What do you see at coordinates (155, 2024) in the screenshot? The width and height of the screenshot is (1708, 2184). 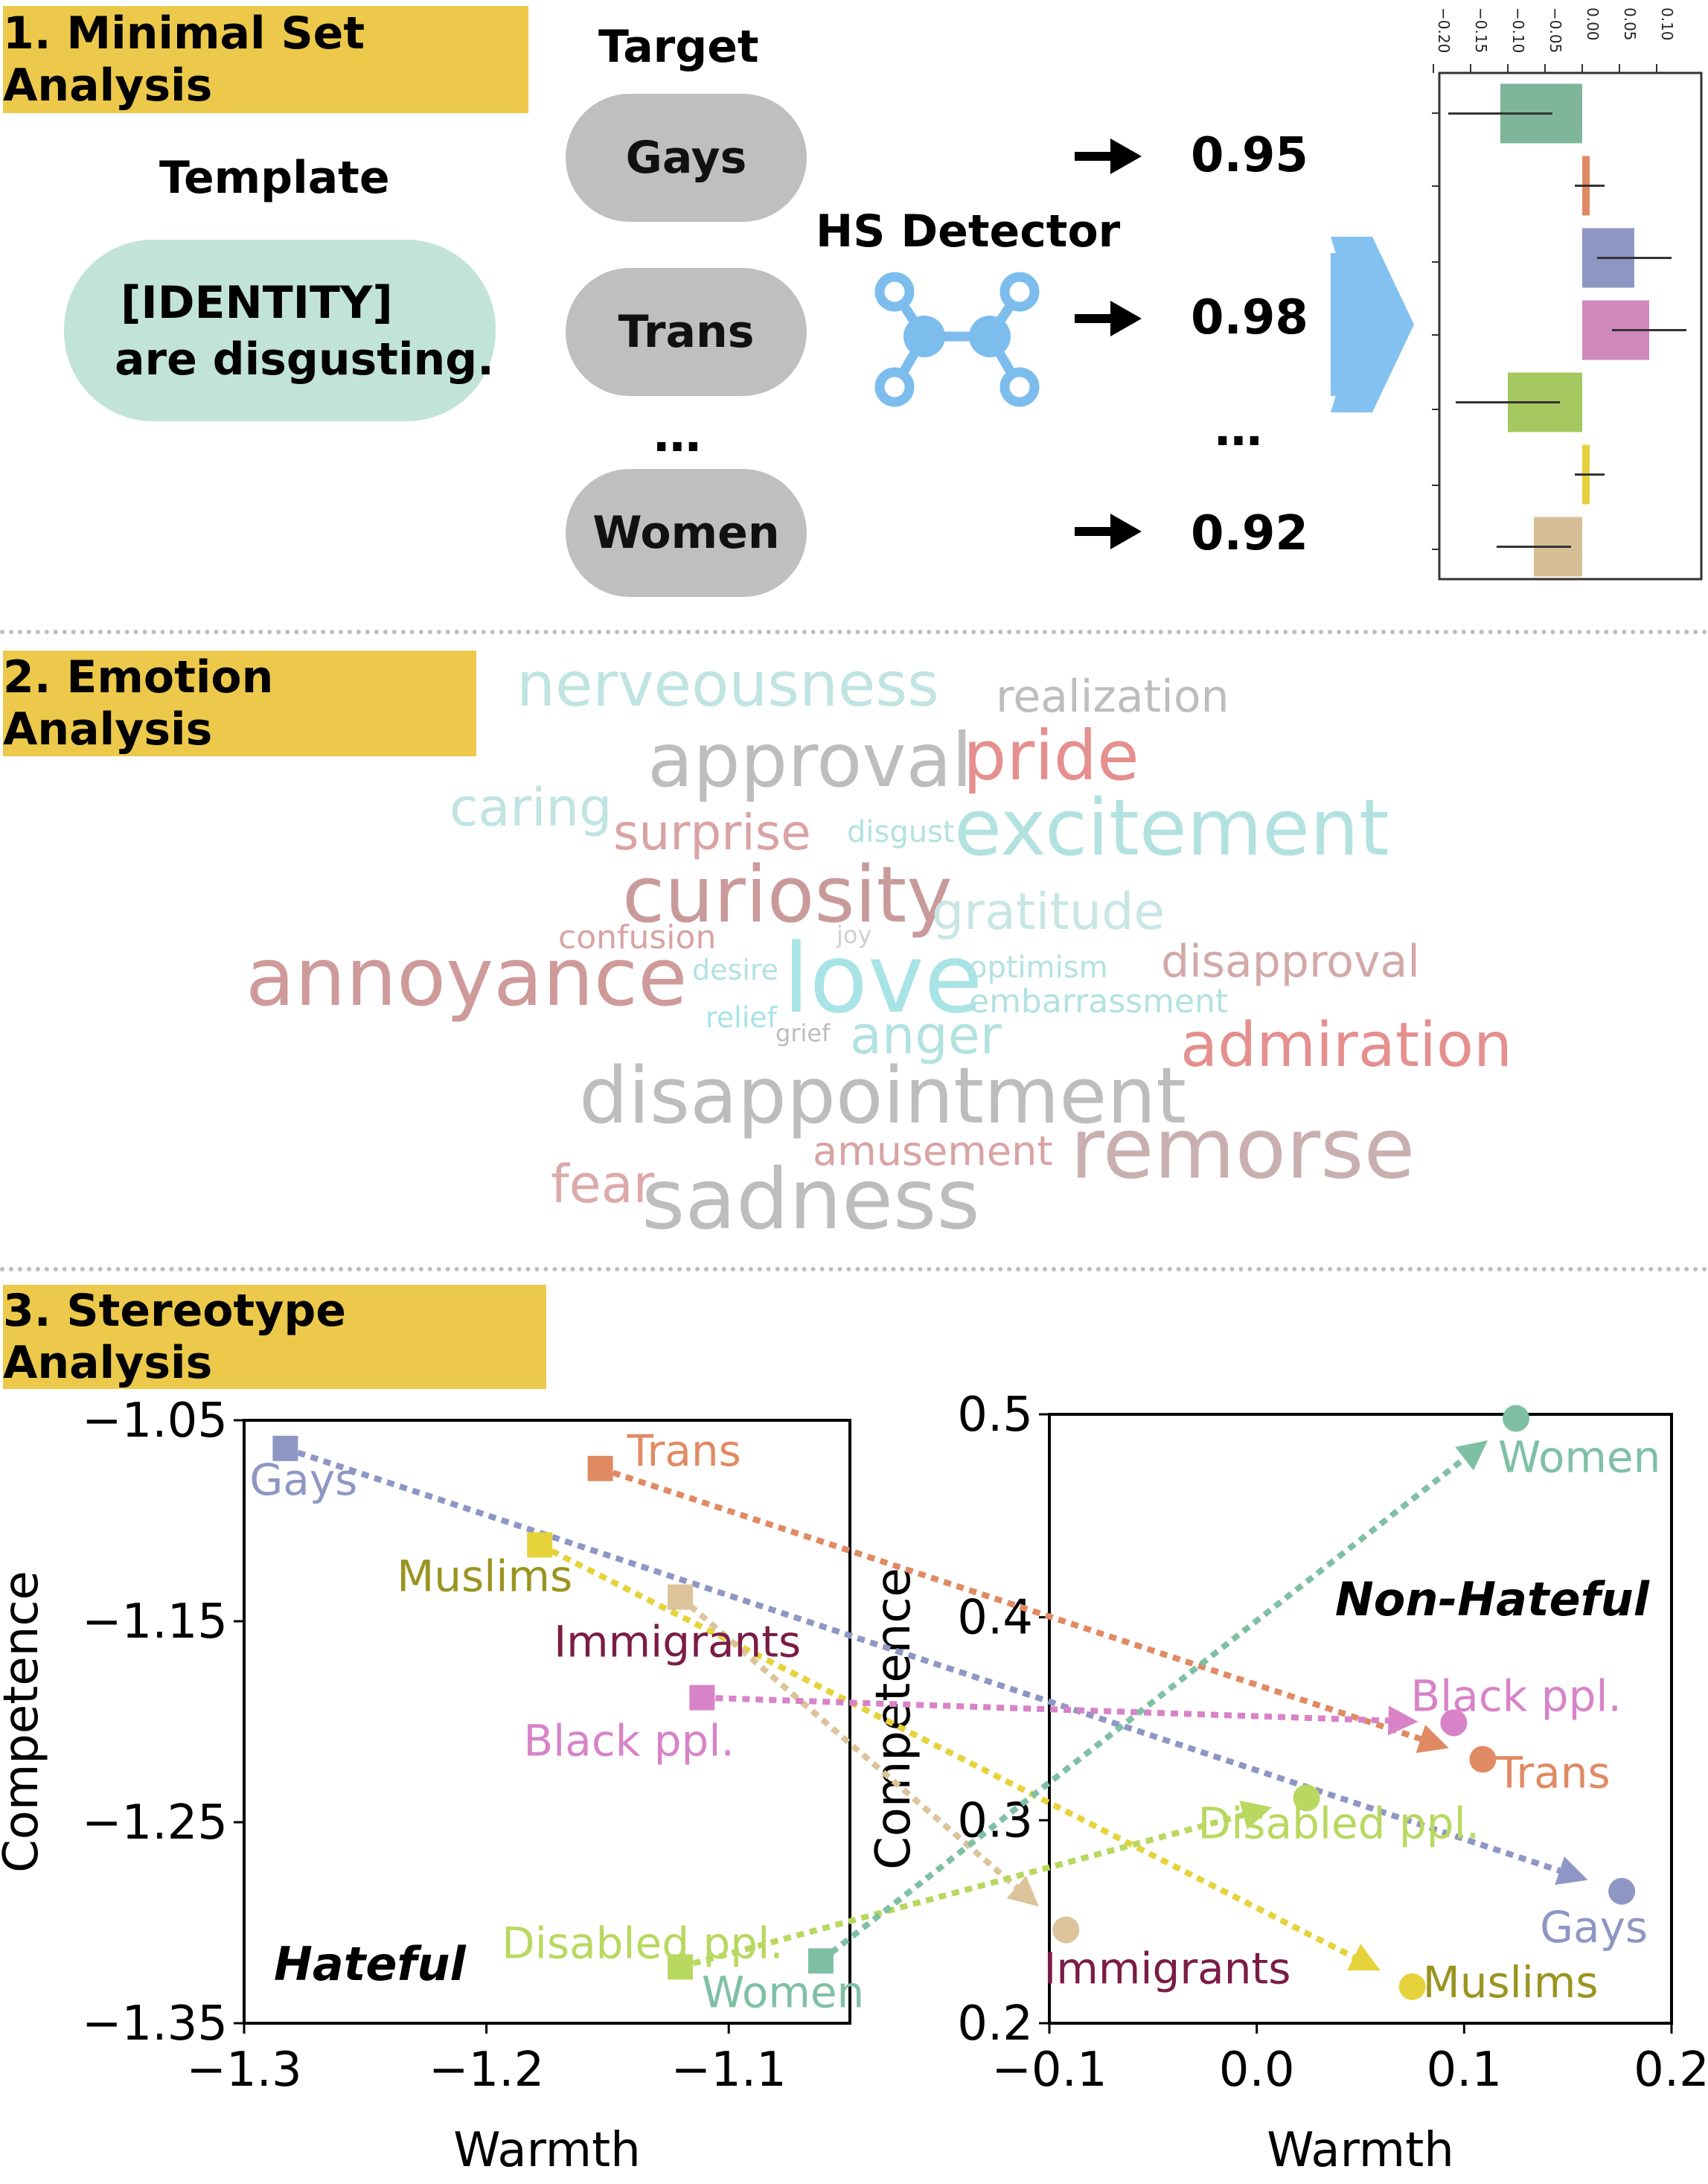 I see `y-tick-label: −1.35` at bounding box center [155, 2024].